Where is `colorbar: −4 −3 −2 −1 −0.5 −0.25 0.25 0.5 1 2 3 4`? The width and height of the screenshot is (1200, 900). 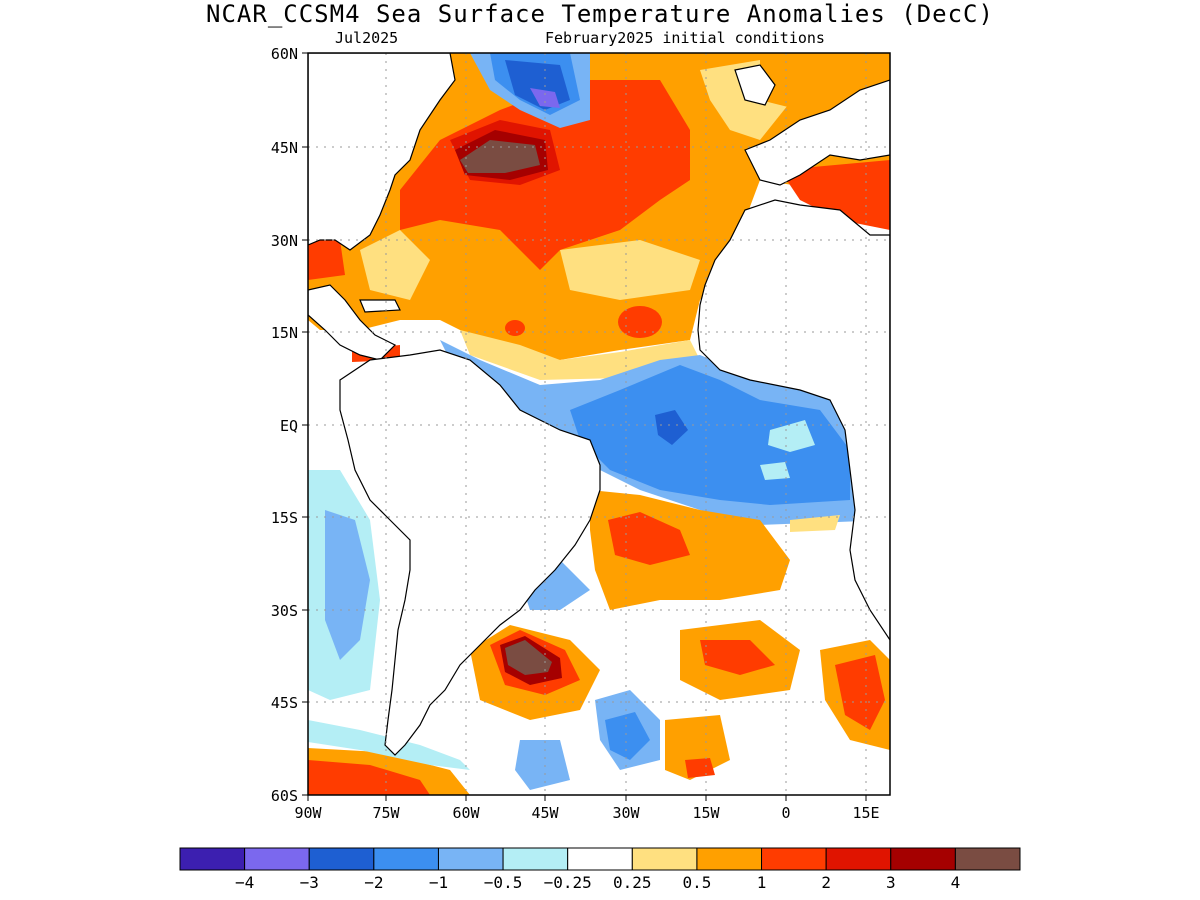 colorbar: −4 −3 −2 −1 −0.5 −0.25 0.25 0.5 1 2 3 4 is located at coordinates (600, 869).